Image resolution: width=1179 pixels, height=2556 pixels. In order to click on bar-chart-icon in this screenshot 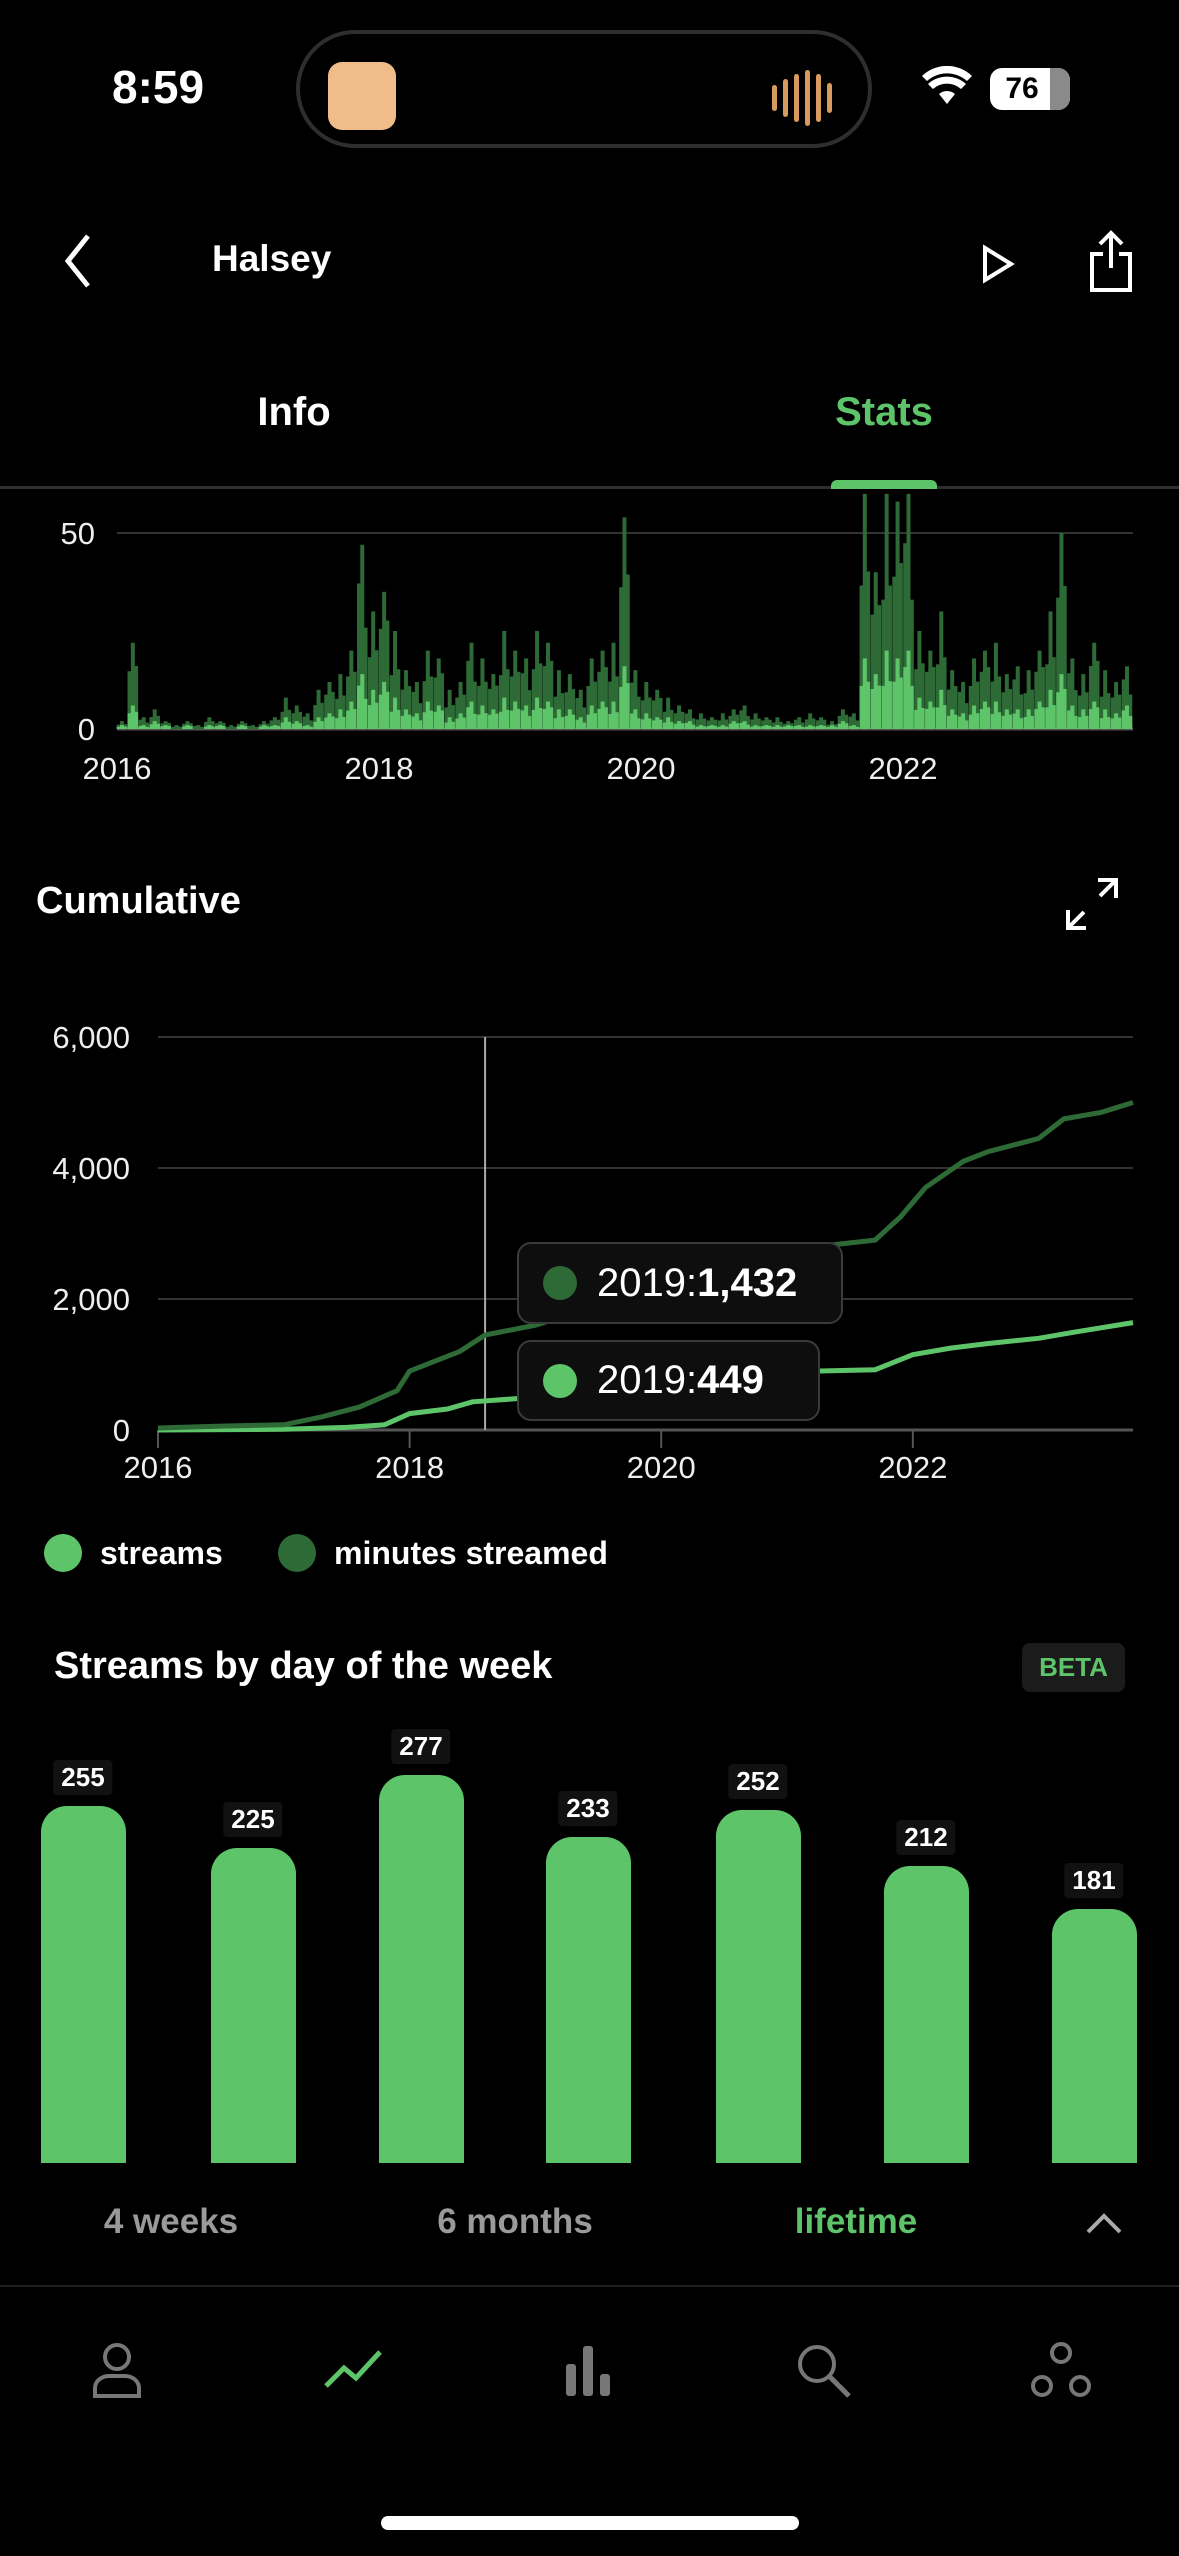, I will do `click(588, 2370)`.